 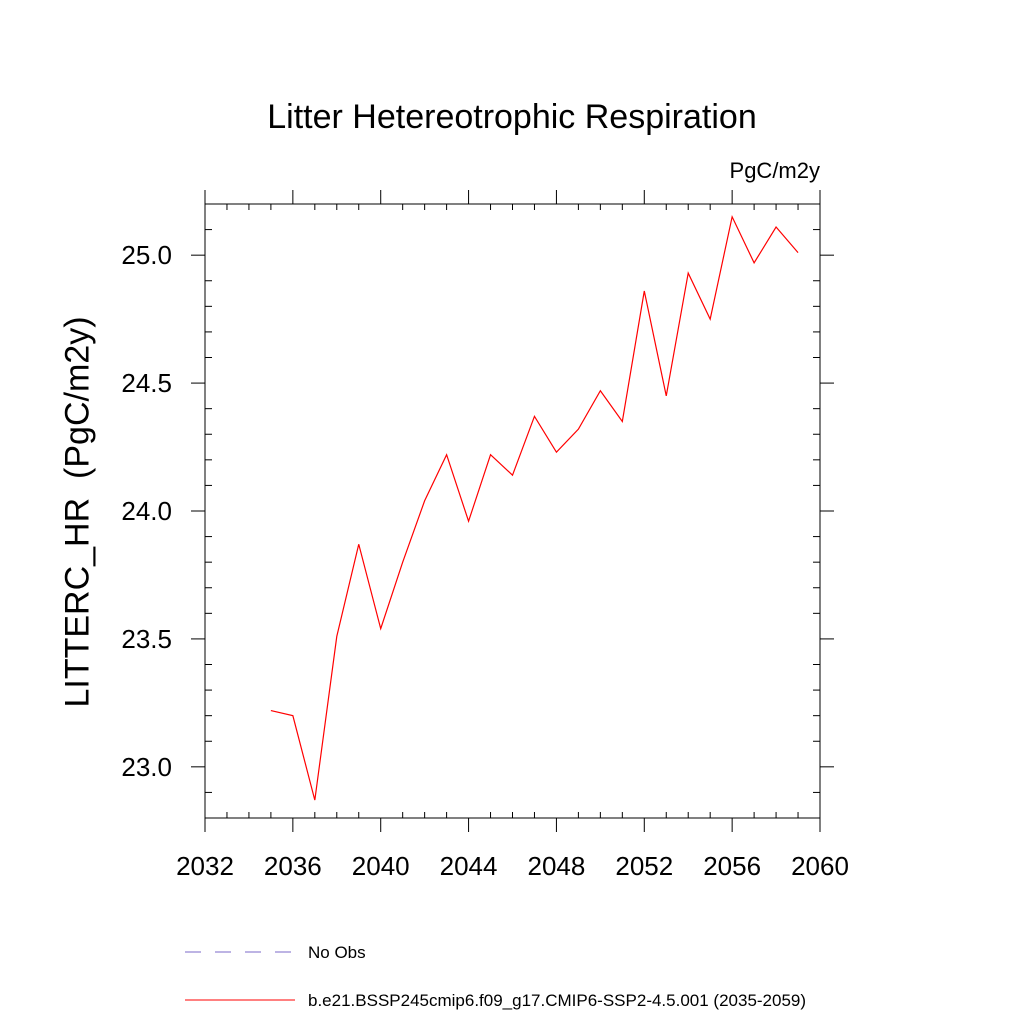 I want to click on chart-title: Litter Hetereotrophic Respiration, so click(x=512, y=117).